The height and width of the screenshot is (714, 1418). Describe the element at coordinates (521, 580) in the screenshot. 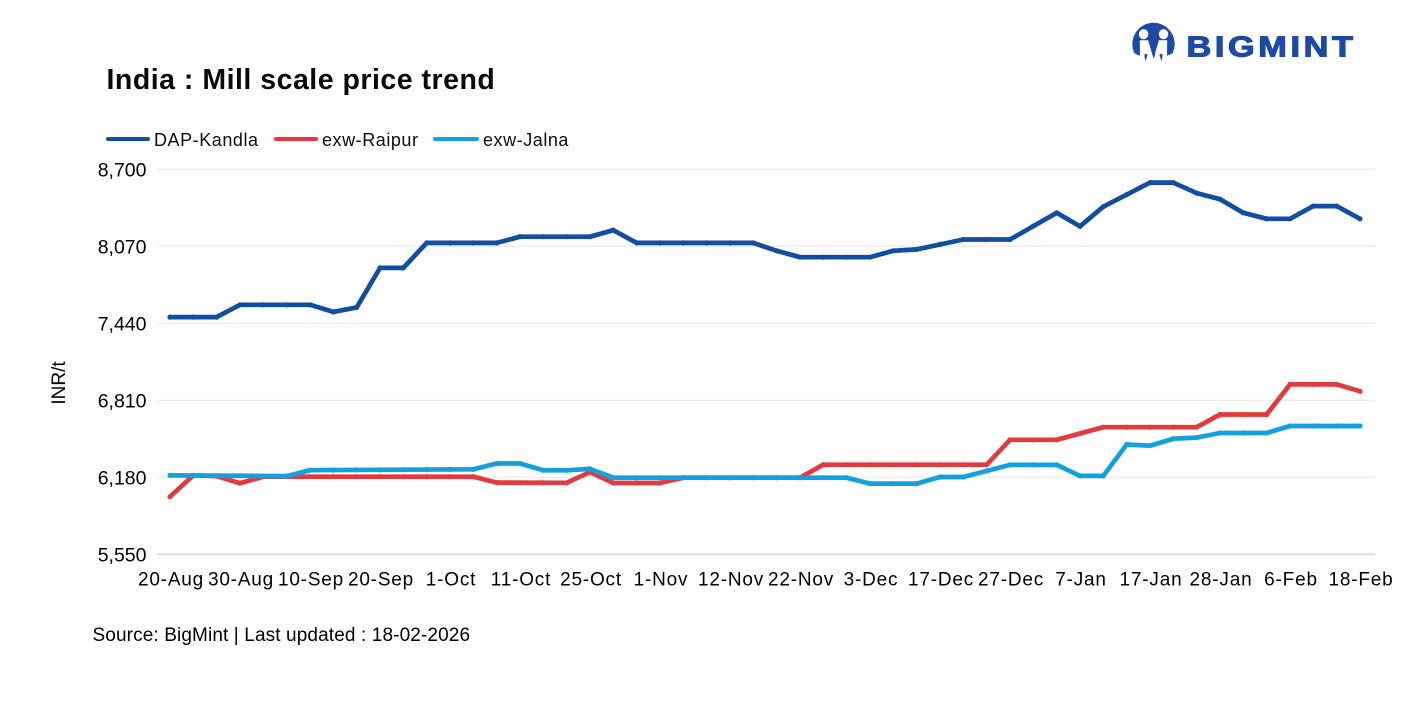

I see `svg-text: 11-Oct` at that location.